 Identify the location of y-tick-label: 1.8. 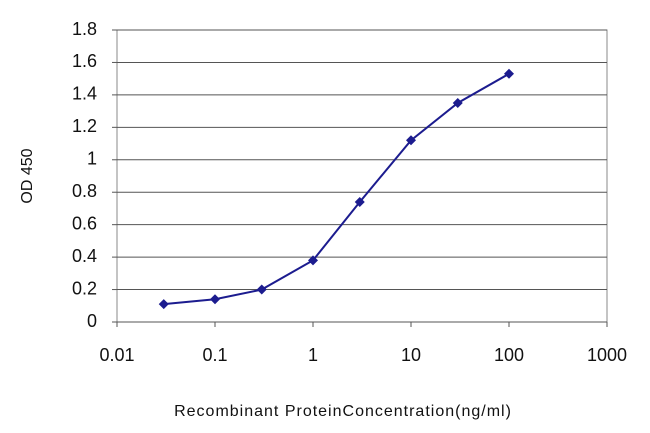
(84, 29).